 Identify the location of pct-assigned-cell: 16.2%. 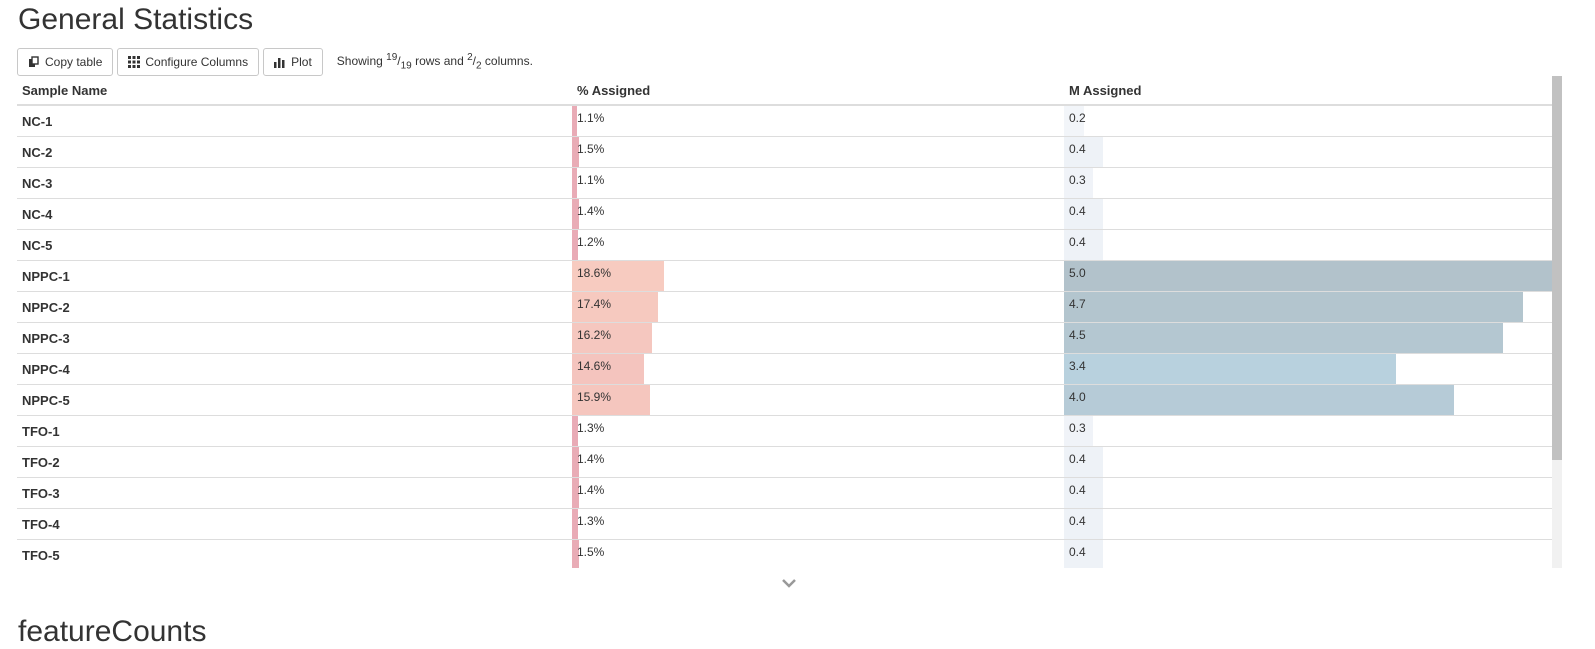
(818, 338).